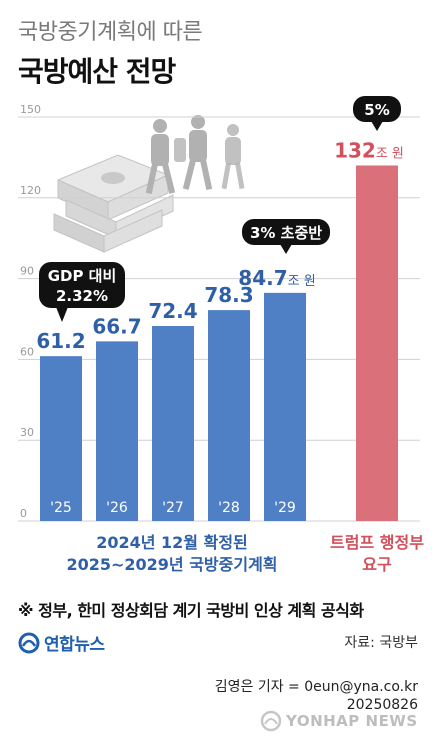 This screenshot has height=750, width=440. Describe the element at coordinates (149, 184) in the screenshot. I see `money-soldiers-illustration-icon` at that location.